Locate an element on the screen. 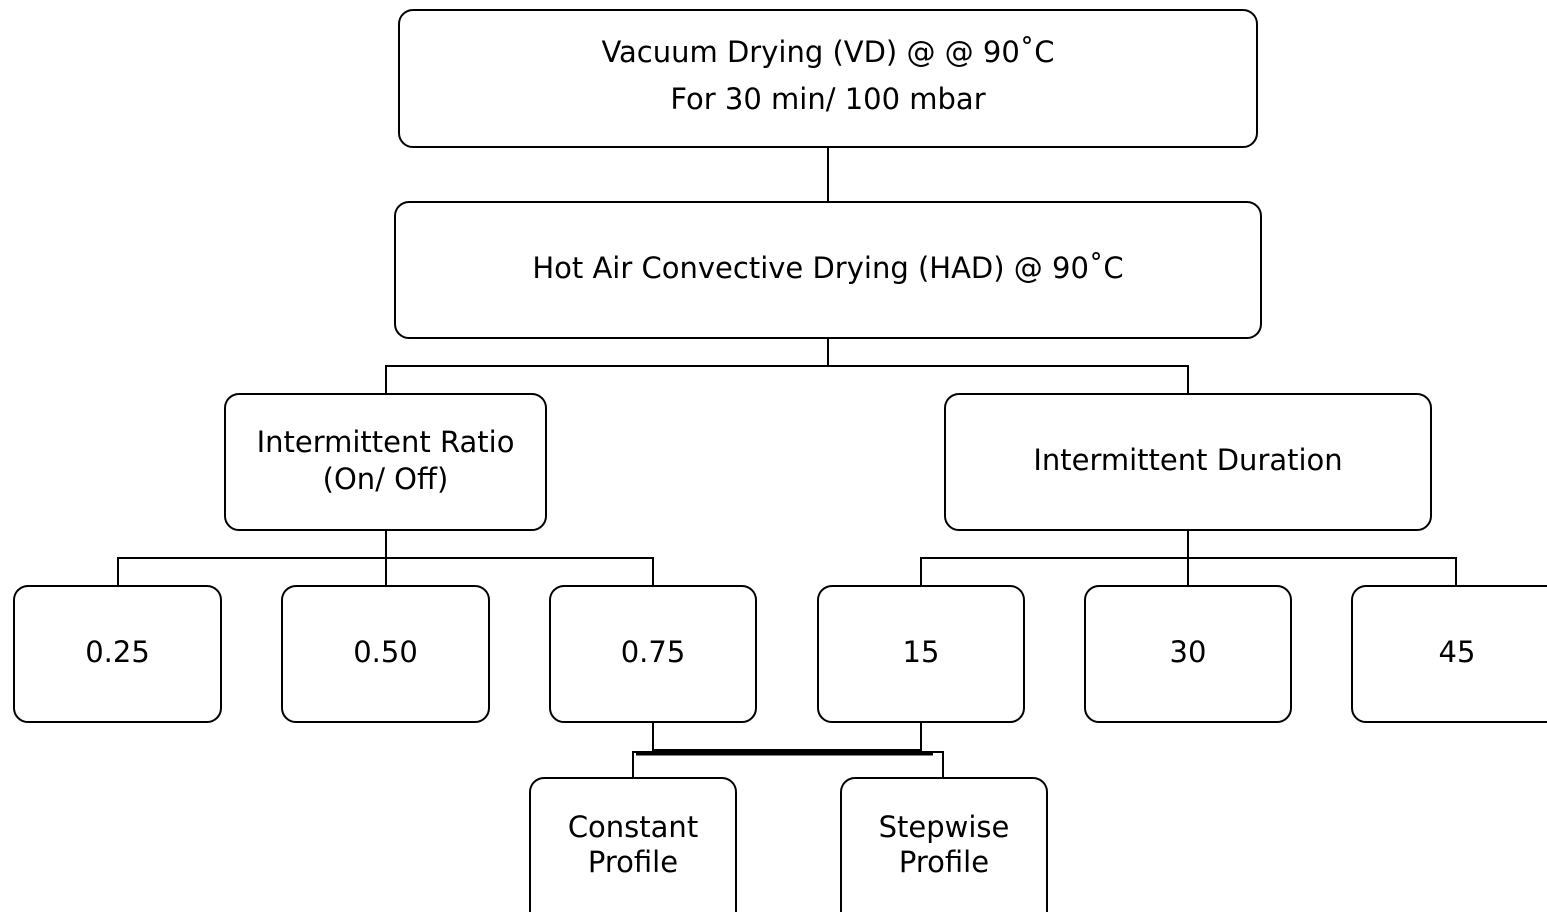 This screenshot has width=1547, height=912. node-label: 0.25 is located at coordinates (117, 652).